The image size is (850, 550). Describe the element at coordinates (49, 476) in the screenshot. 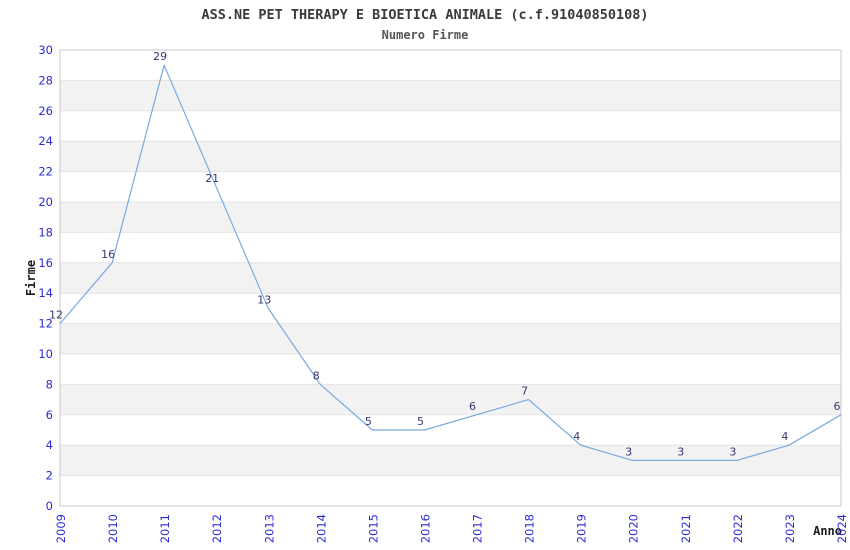

I see `y-tick-label: 2` at that location.